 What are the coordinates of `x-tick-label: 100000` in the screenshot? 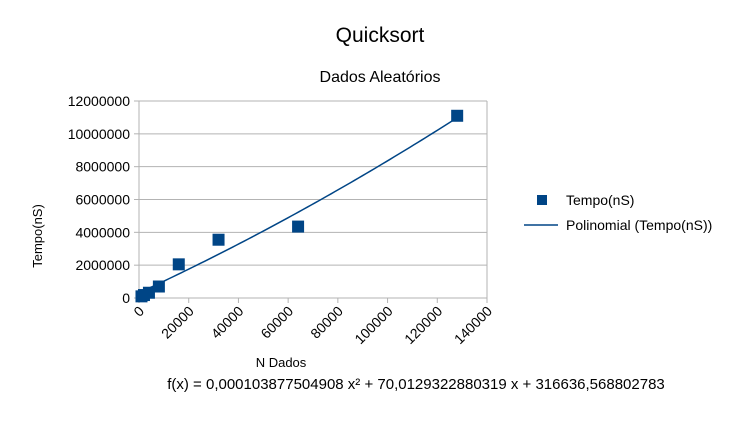 It's located at (373, 325).